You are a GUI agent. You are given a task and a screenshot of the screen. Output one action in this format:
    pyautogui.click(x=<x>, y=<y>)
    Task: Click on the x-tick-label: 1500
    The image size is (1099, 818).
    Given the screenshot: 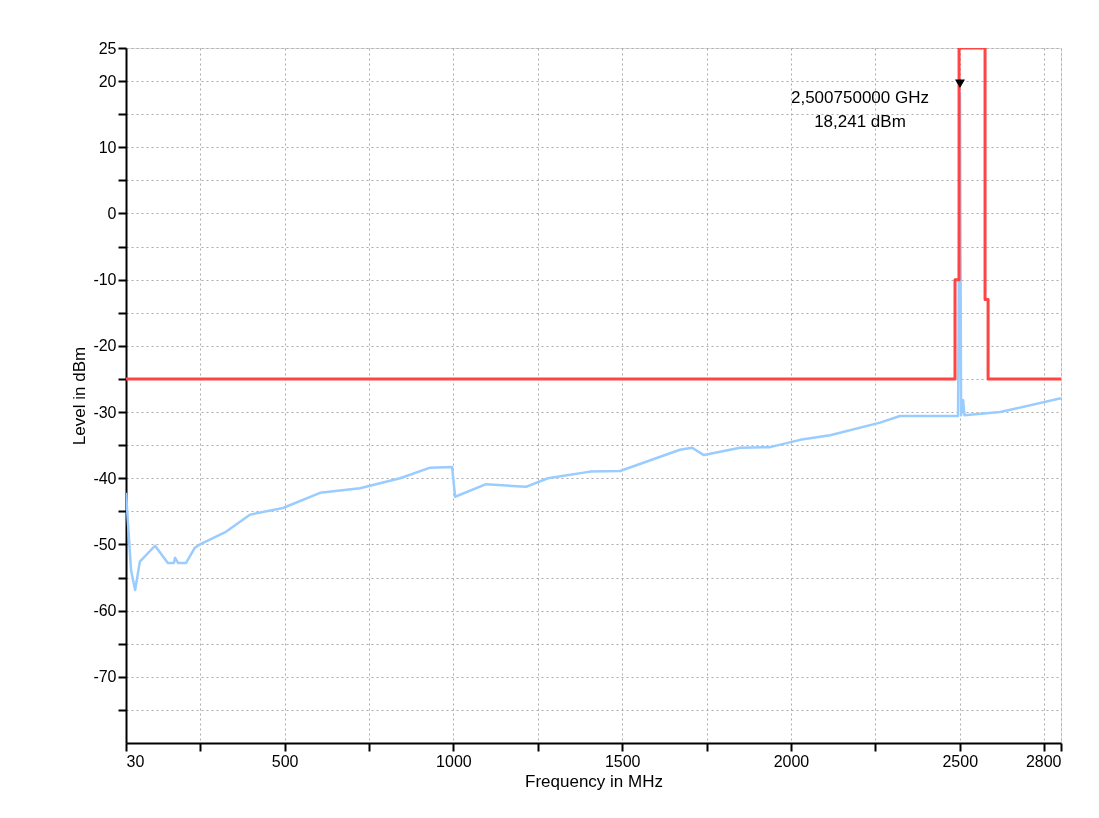 What is the action you would take?
    pyautogui.click(x=622, y=761)
    